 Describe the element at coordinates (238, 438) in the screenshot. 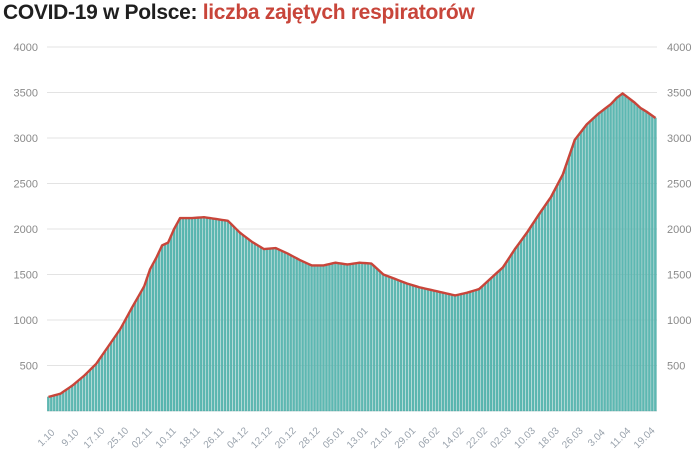

I see `x-tick-label: 04.12` at that location.